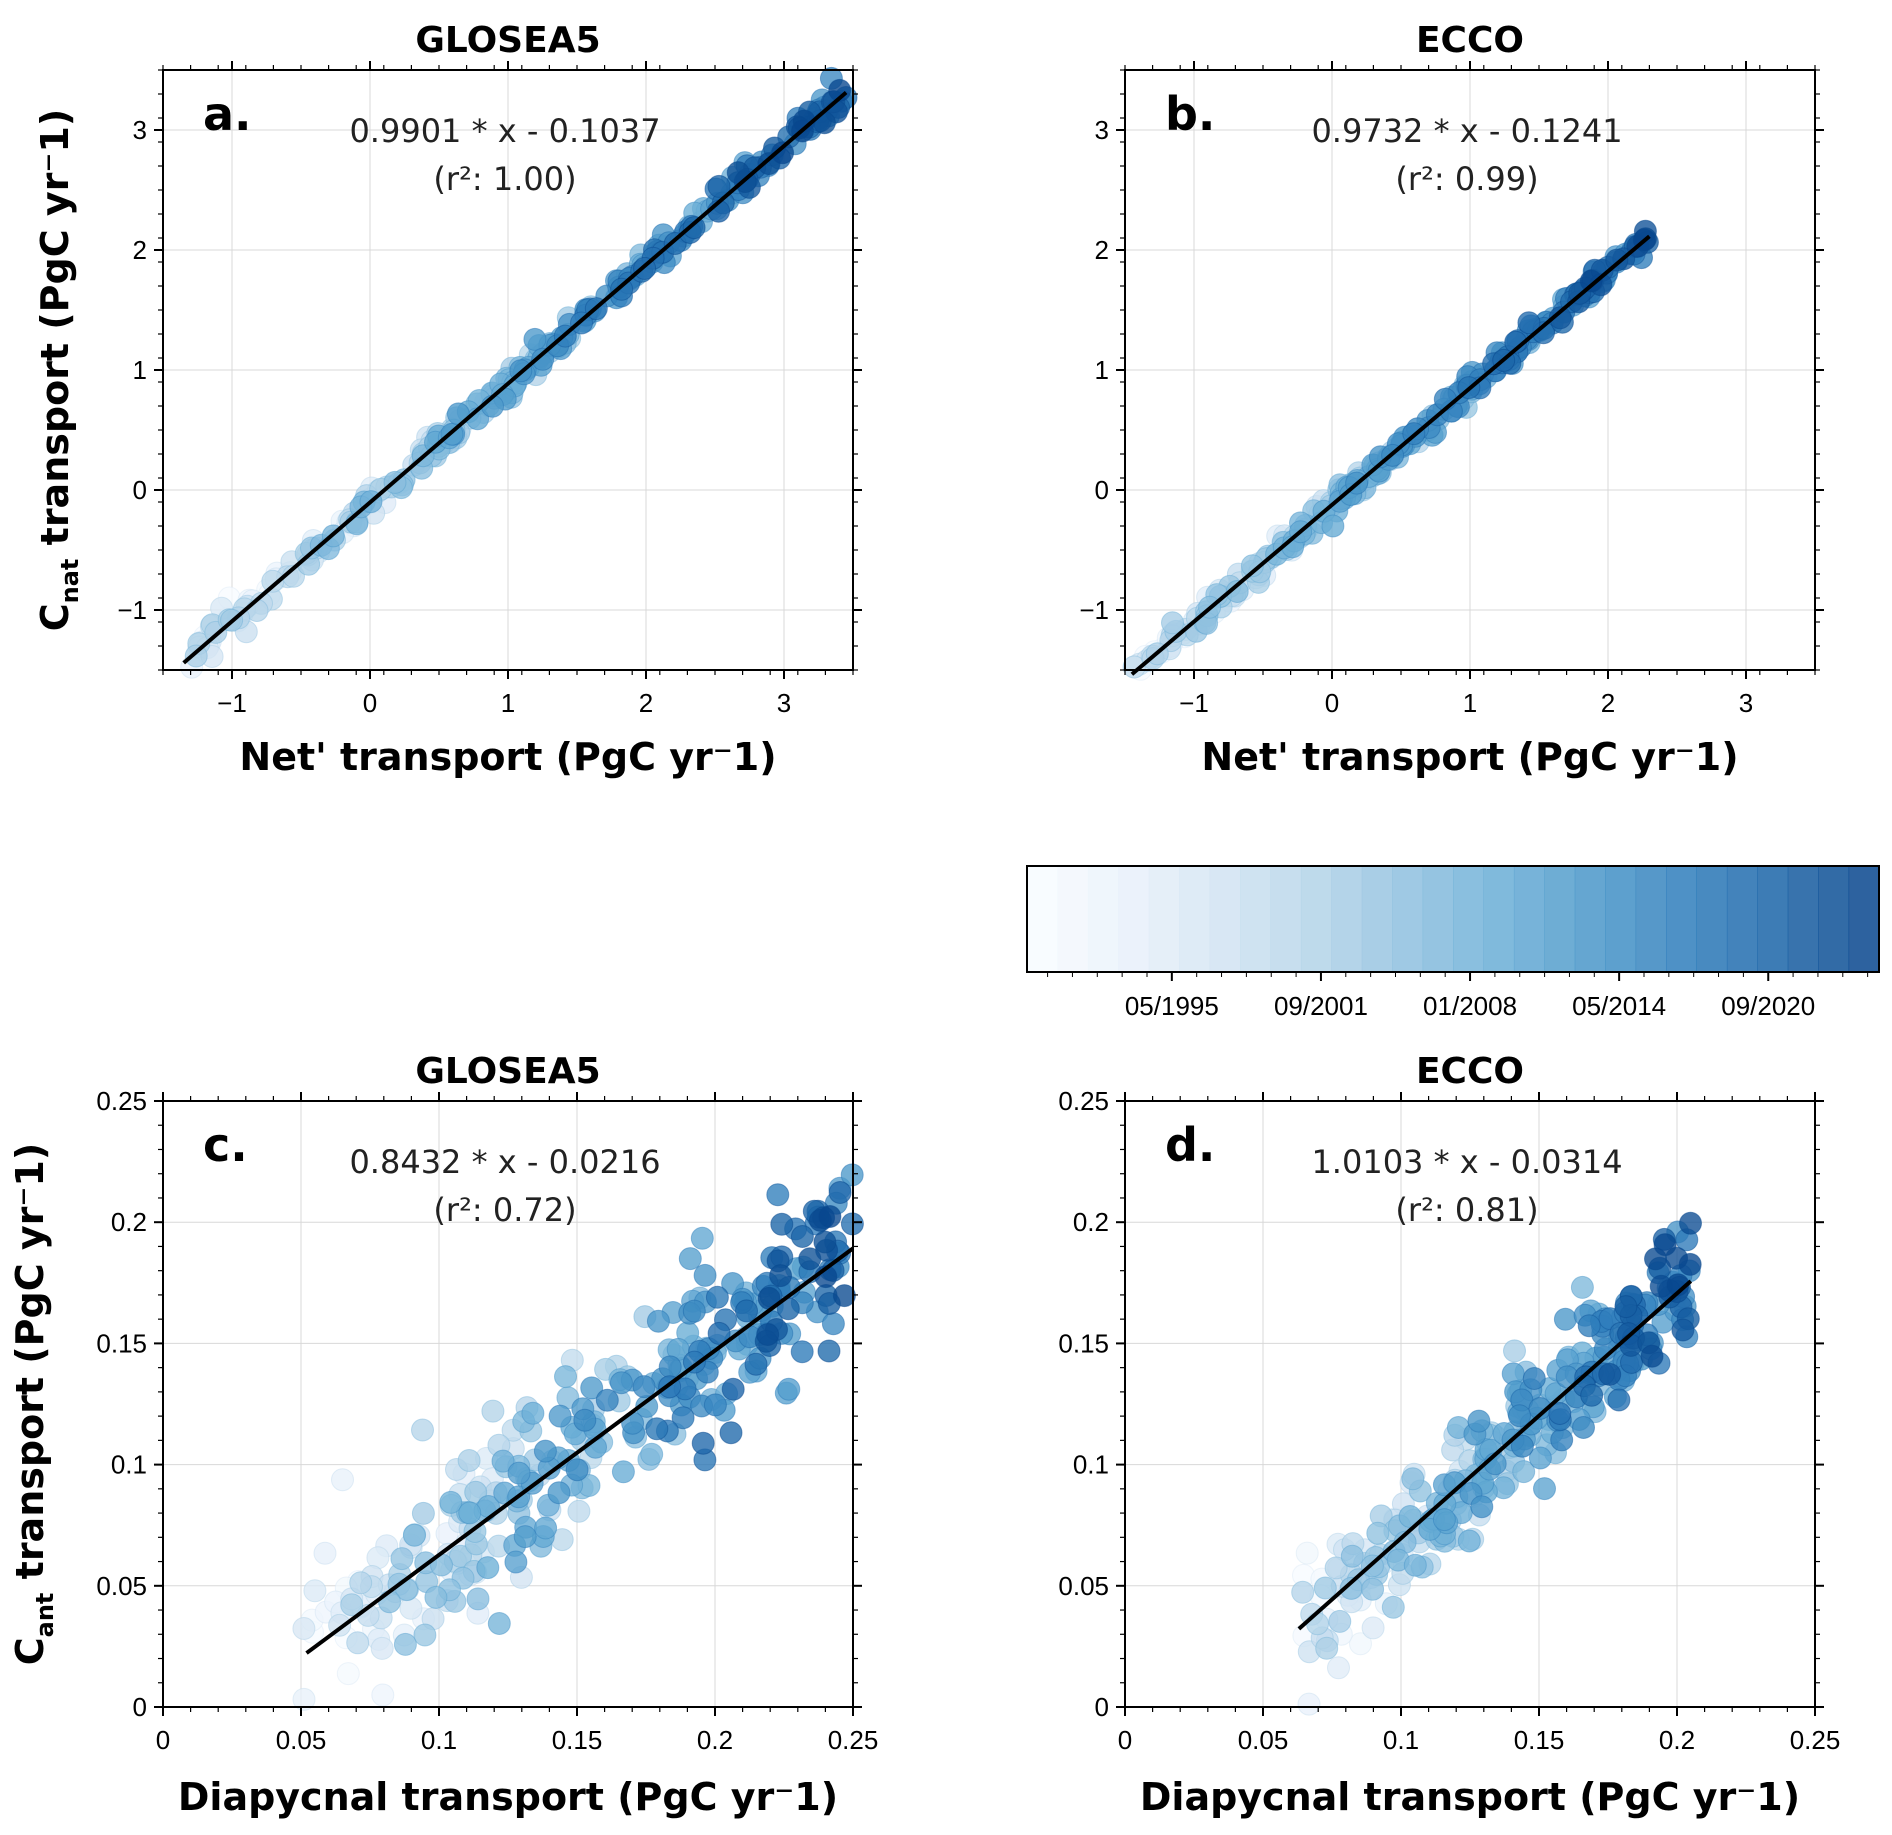 The width and height of the screenshot is (1892, 1835). What do you see at coordinates (1619, 1006) in the screenshot?
I see `colorbar-tick-label: 05/2014` at bounding box center [1619, 1006].